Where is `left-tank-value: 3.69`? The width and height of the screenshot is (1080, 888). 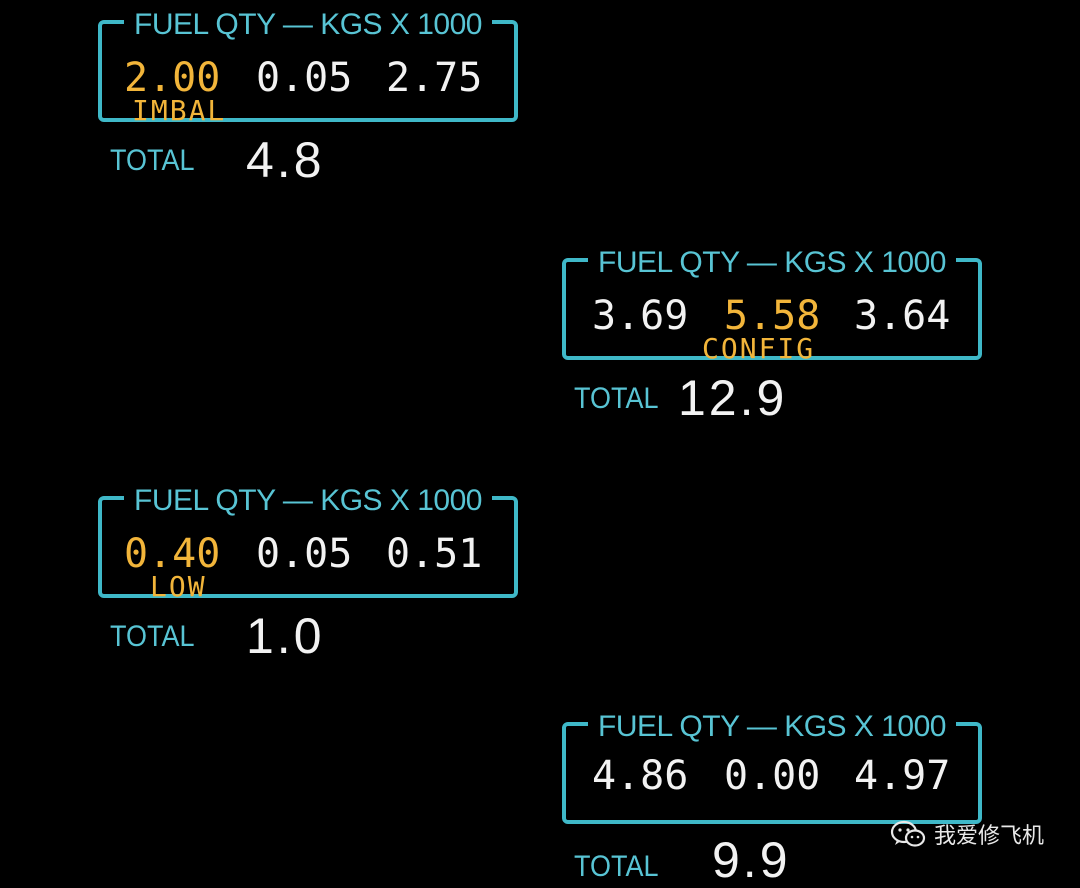 left-tank-value: 3.69 is located at coordinates (640, 316).